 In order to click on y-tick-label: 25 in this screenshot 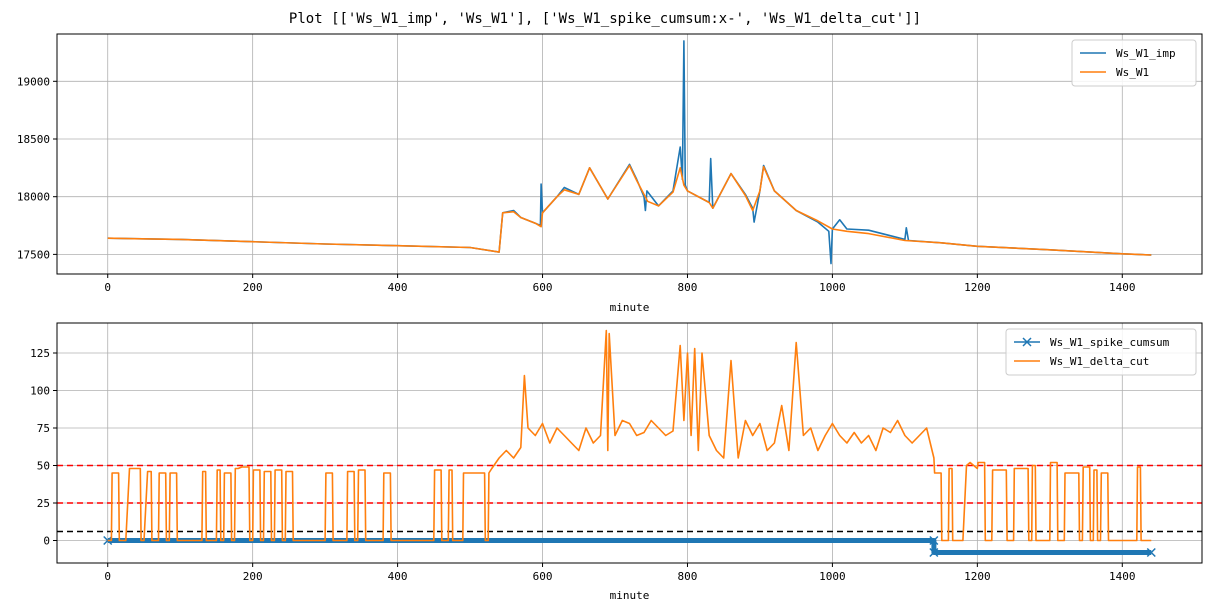, I will do `click(43, 503)`.